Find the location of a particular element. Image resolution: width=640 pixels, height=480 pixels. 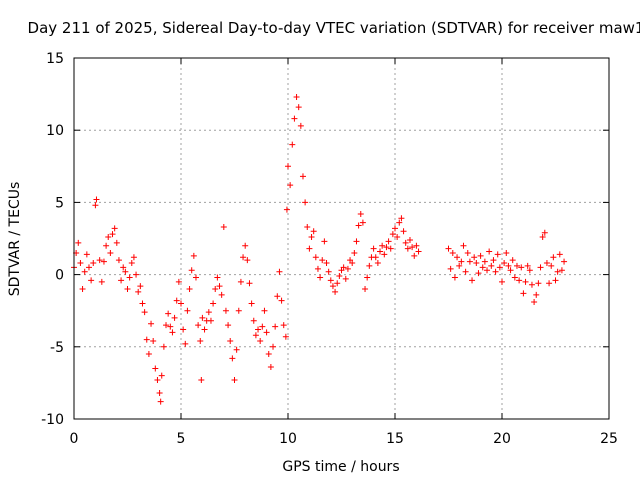

y-axis-label: SDTVAR / TECUs is located at coordinates (15, 239).